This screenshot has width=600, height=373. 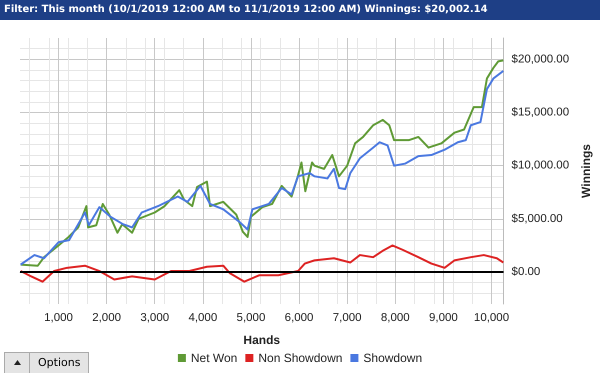 What do you see at coordinates (251, 318) in the screenshot?
I see `x-tick-label: 5,000` at bounding box center [251, 318].